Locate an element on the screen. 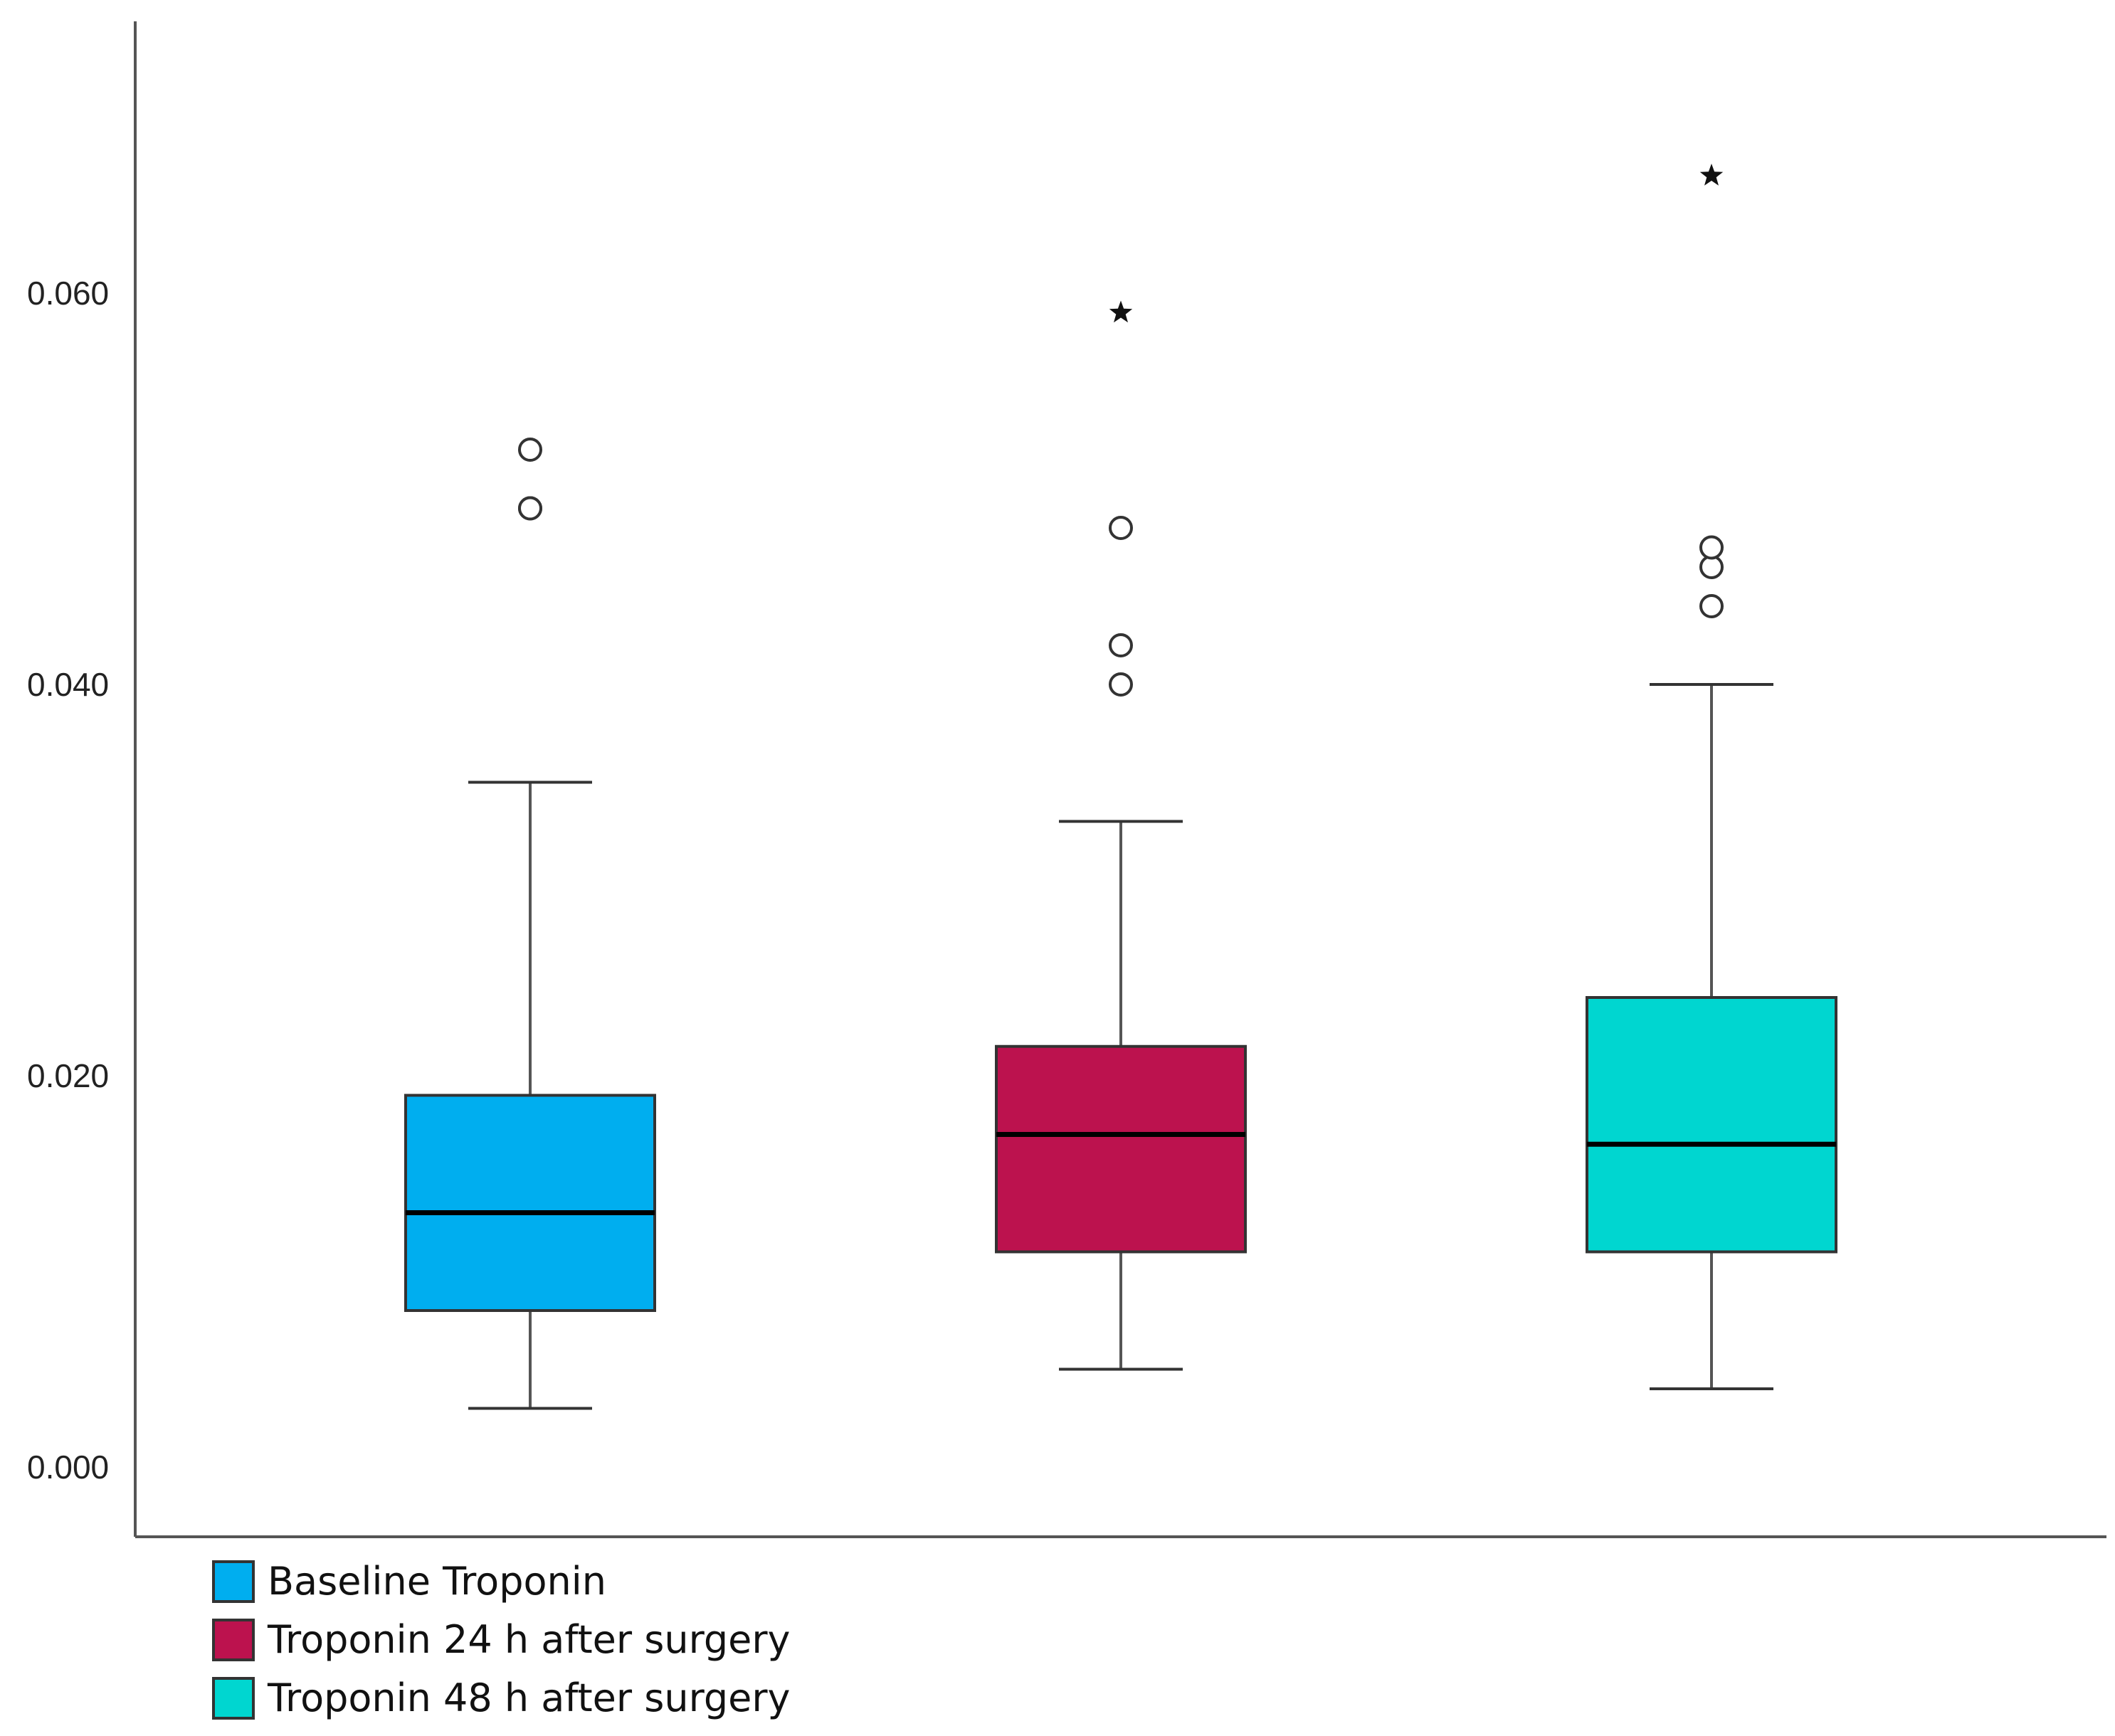 The width and height of the screenshot is (2115, 1736). legend-label: Troponin 24 h after surgery is located at coordinates (528, 1639).